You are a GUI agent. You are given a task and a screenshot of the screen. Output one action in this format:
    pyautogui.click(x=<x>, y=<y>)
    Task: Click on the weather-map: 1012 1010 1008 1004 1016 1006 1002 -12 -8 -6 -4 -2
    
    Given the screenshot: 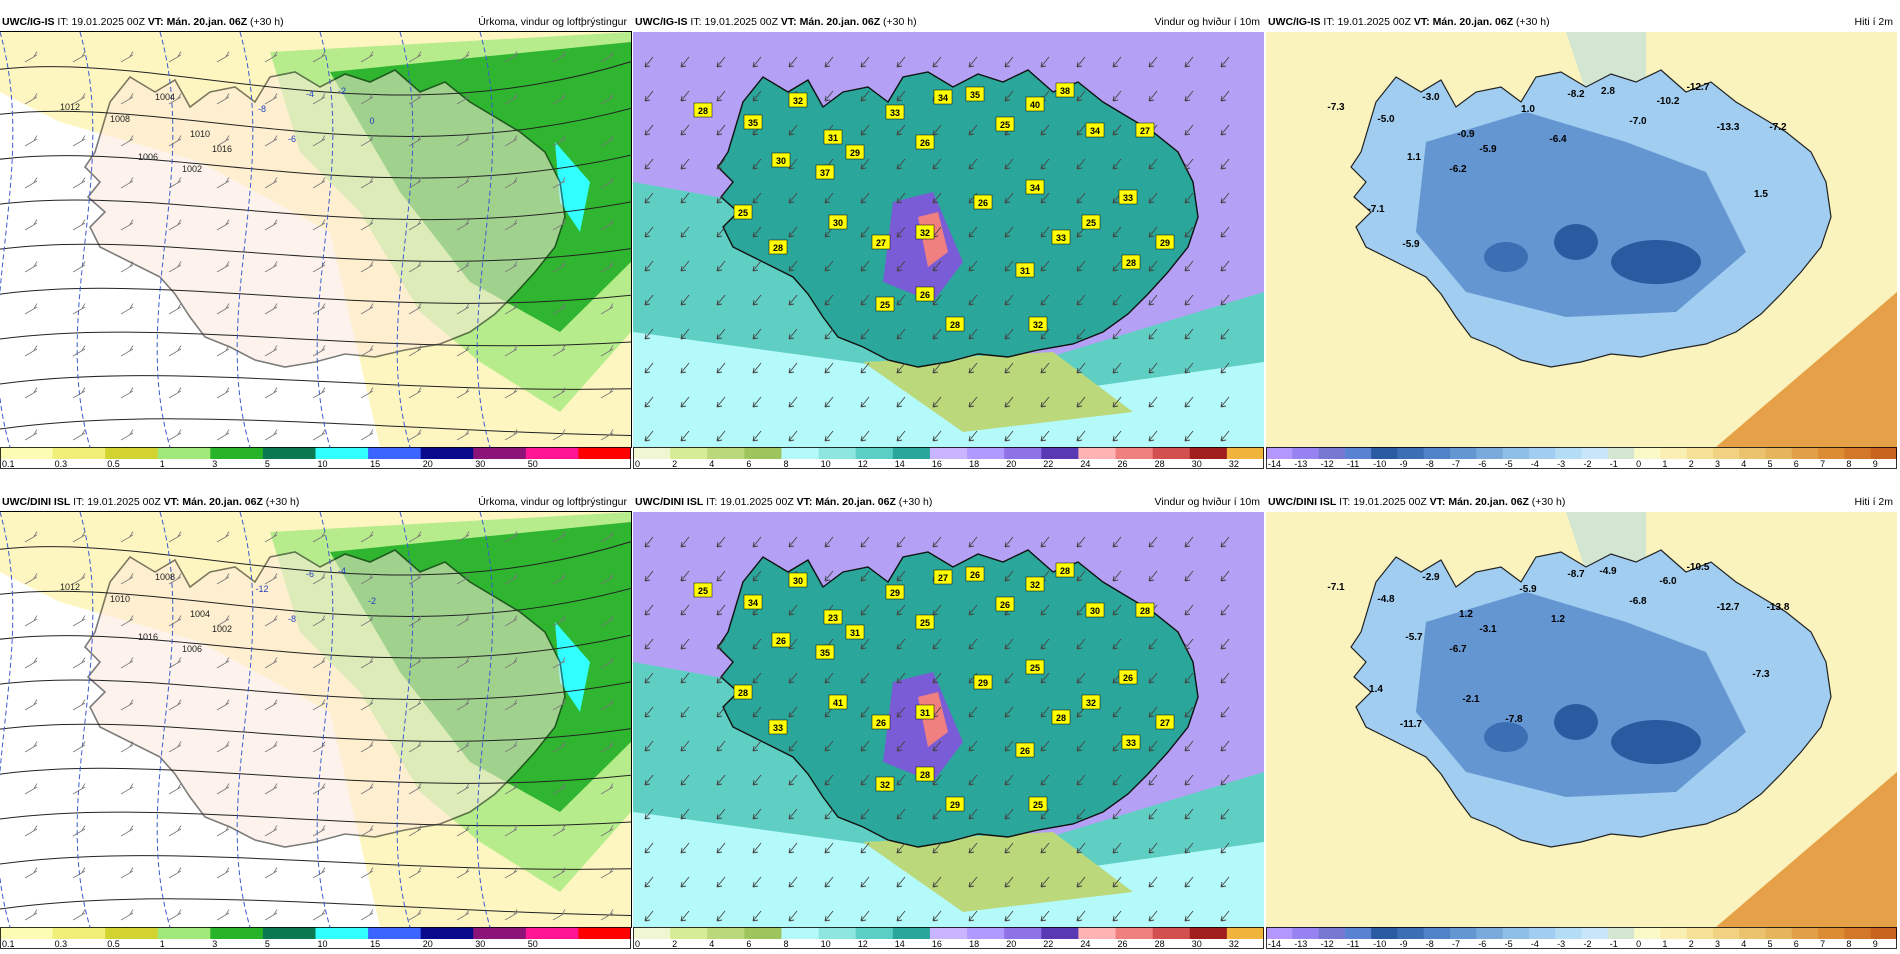 What is the action you would take?
    pyautogui.click(x=316, y=719)
    